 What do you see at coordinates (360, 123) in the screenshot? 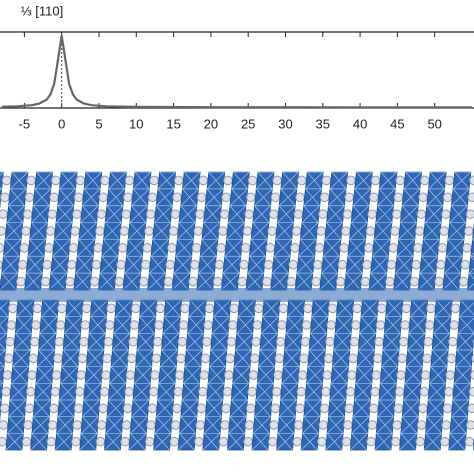
I see `x-tick-label: 40` at bounding box center [360, 123].